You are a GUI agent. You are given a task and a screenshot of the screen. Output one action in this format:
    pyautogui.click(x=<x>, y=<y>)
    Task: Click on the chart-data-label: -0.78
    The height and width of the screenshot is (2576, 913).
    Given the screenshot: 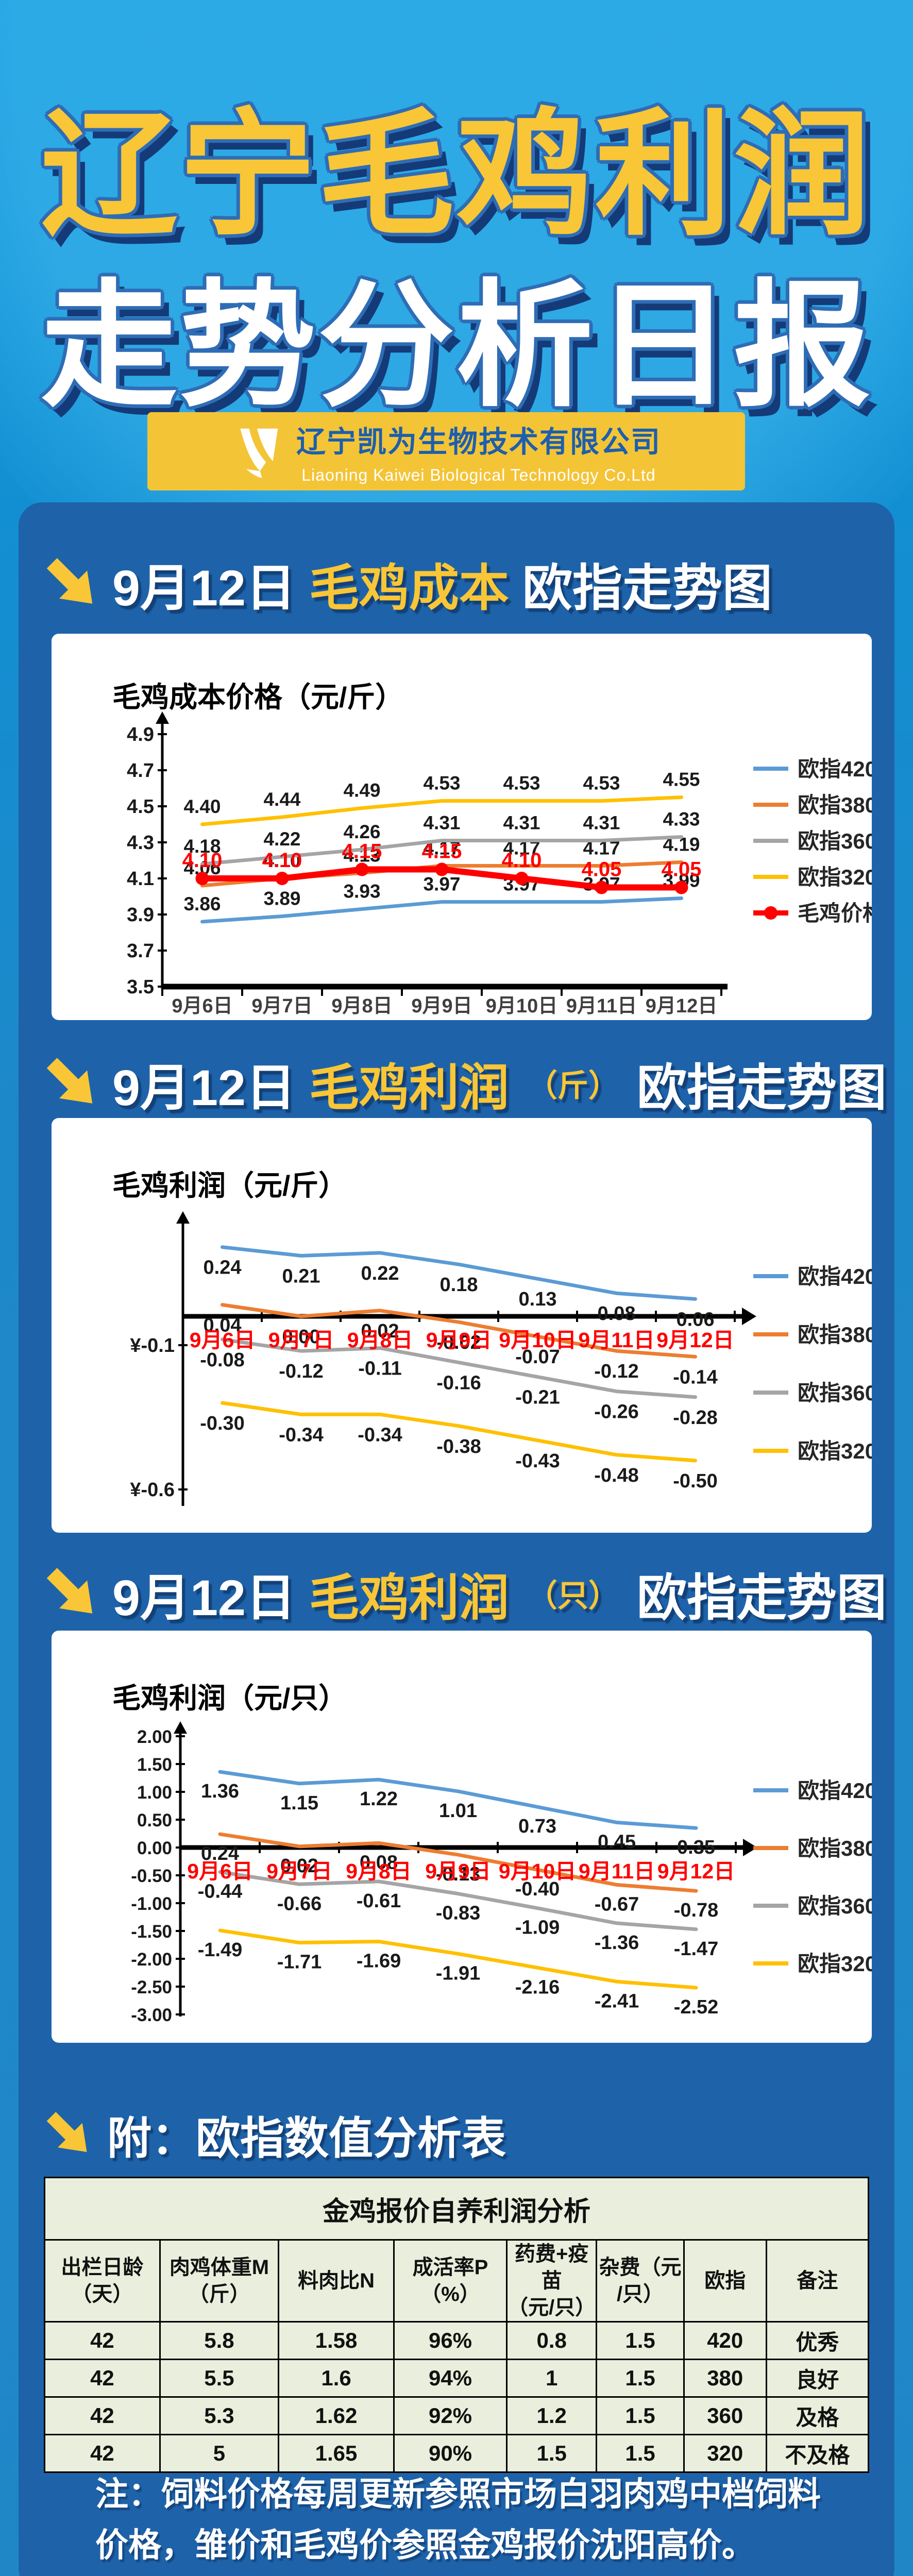 What is the action you would take?
    pyautogui.click(x=696, y=1910)
    